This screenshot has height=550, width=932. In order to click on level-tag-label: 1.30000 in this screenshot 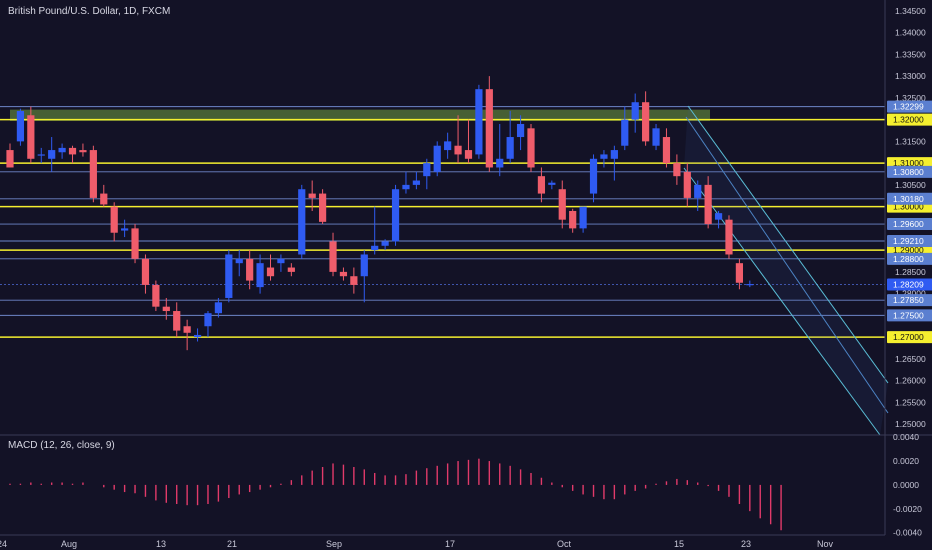, I will do `click(908, 207)`.